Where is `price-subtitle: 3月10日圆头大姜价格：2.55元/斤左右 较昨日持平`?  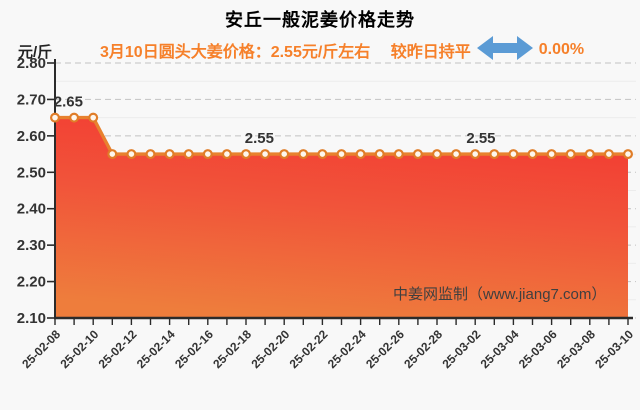 price-subtitle: 3月10日圆头大姜价格：2.55元/斤左右 较昨日持平 is located at coordinates (285, 52).